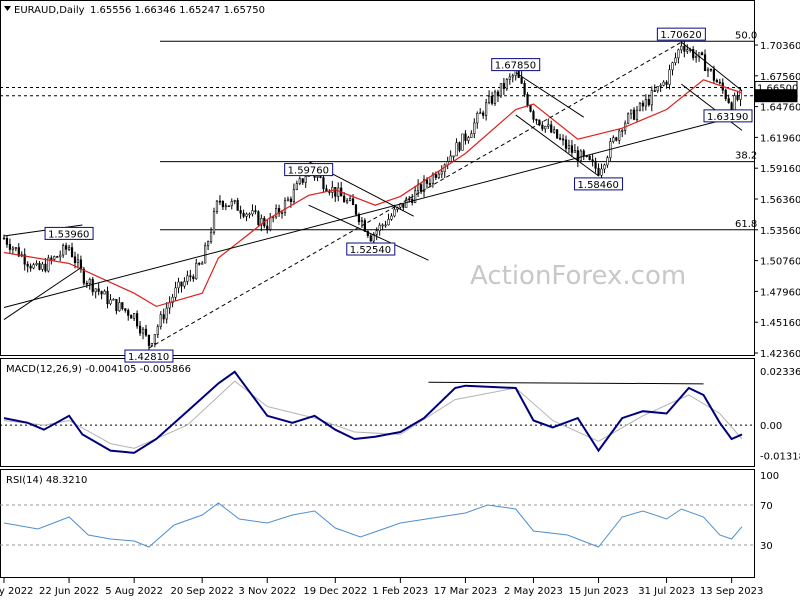 The width and height of the screenshot is (800, 600). Describe the element at coordinates (566, 383) in the screenshot. I see `macd-resistance-line` at that location.